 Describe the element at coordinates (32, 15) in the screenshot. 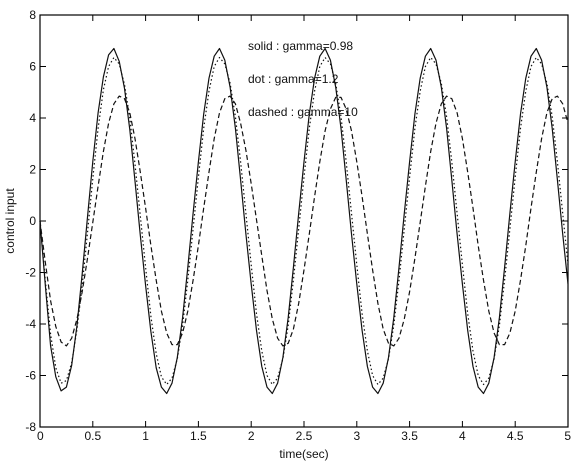

I see `y-tick-label: 8` at that location.